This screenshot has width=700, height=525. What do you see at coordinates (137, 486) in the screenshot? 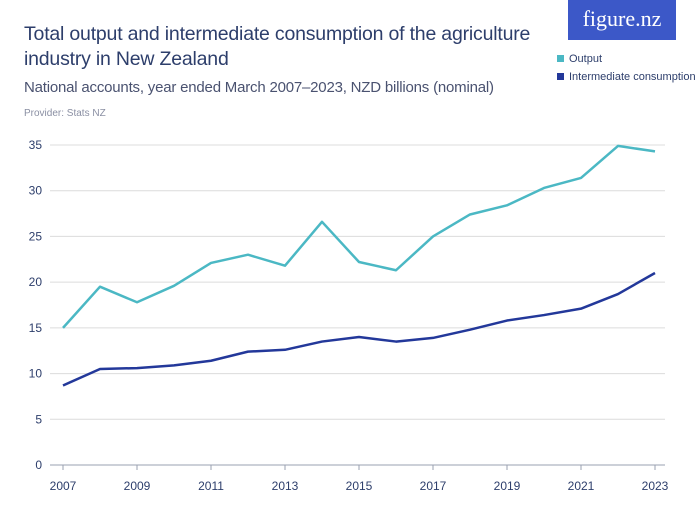
I see `x-tick-label: 2009` at bounding box center [137, 486].